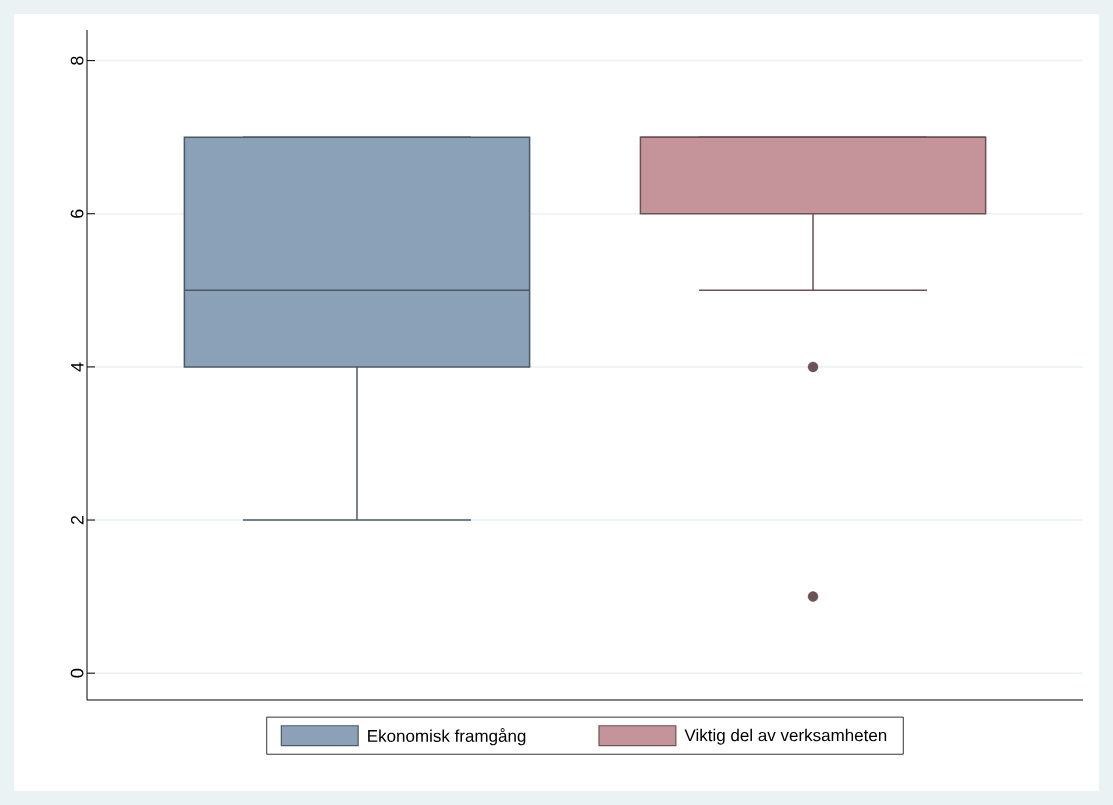 This screenshot has width=1113, height=805. I want to click on y-tick-label: 6, so click(77, 213).